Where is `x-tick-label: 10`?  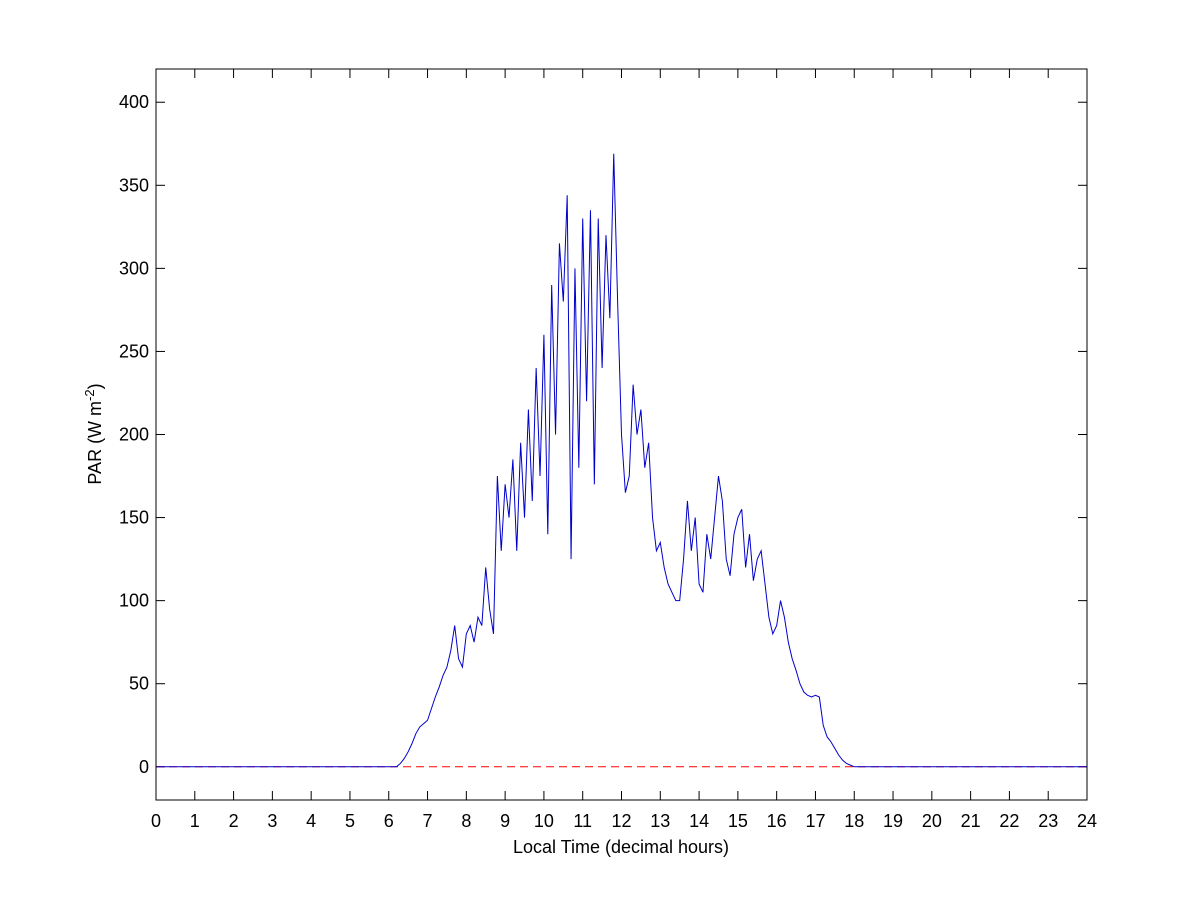
x-tick-label: 10 is located at coordinates (544, 821).